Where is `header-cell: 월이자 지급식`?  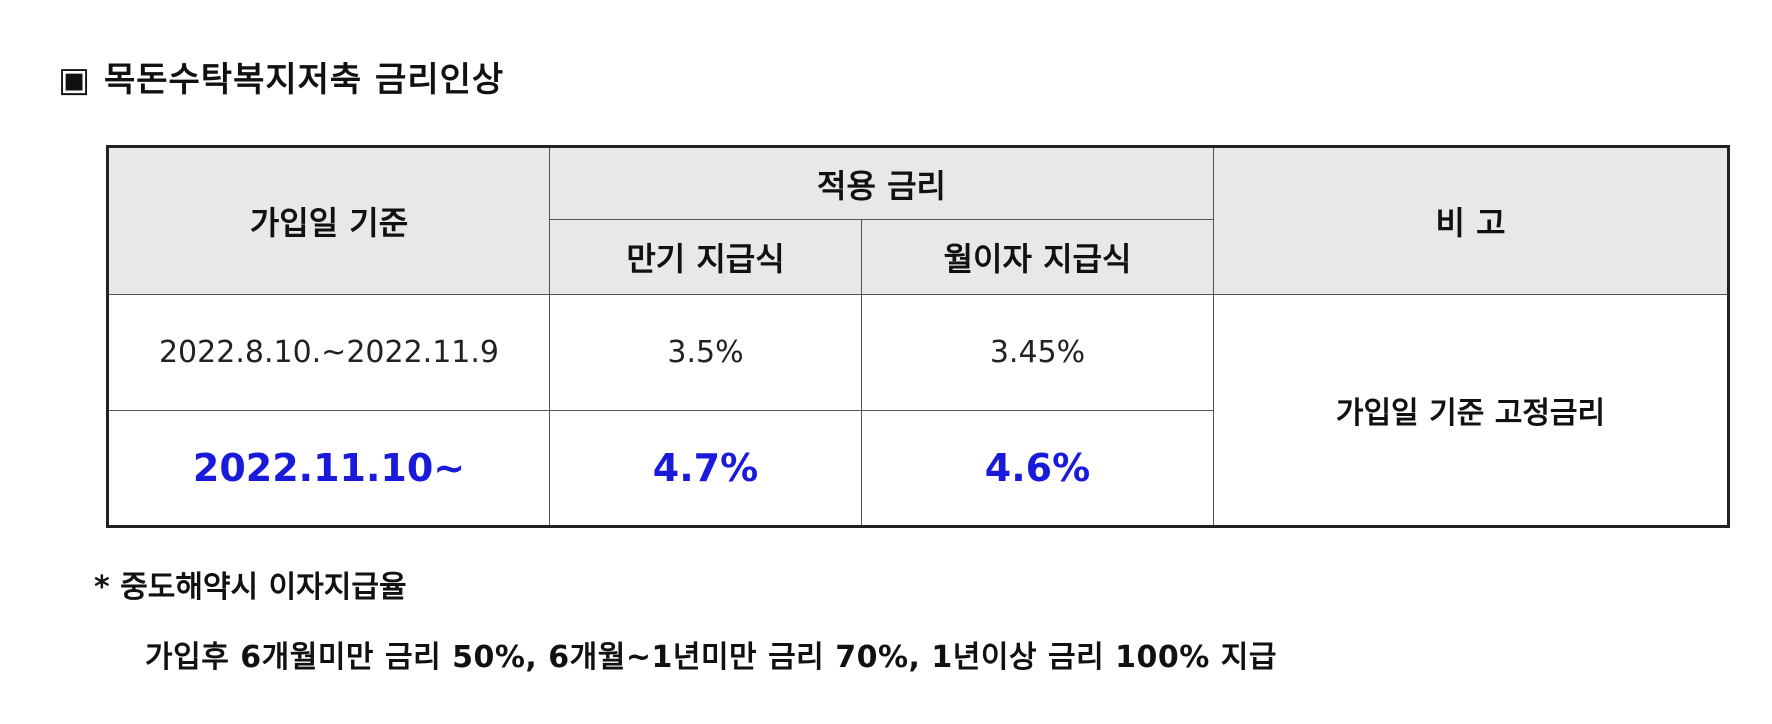
header-cell: 월이자 지급식 is located at coordinates (1037, 257).